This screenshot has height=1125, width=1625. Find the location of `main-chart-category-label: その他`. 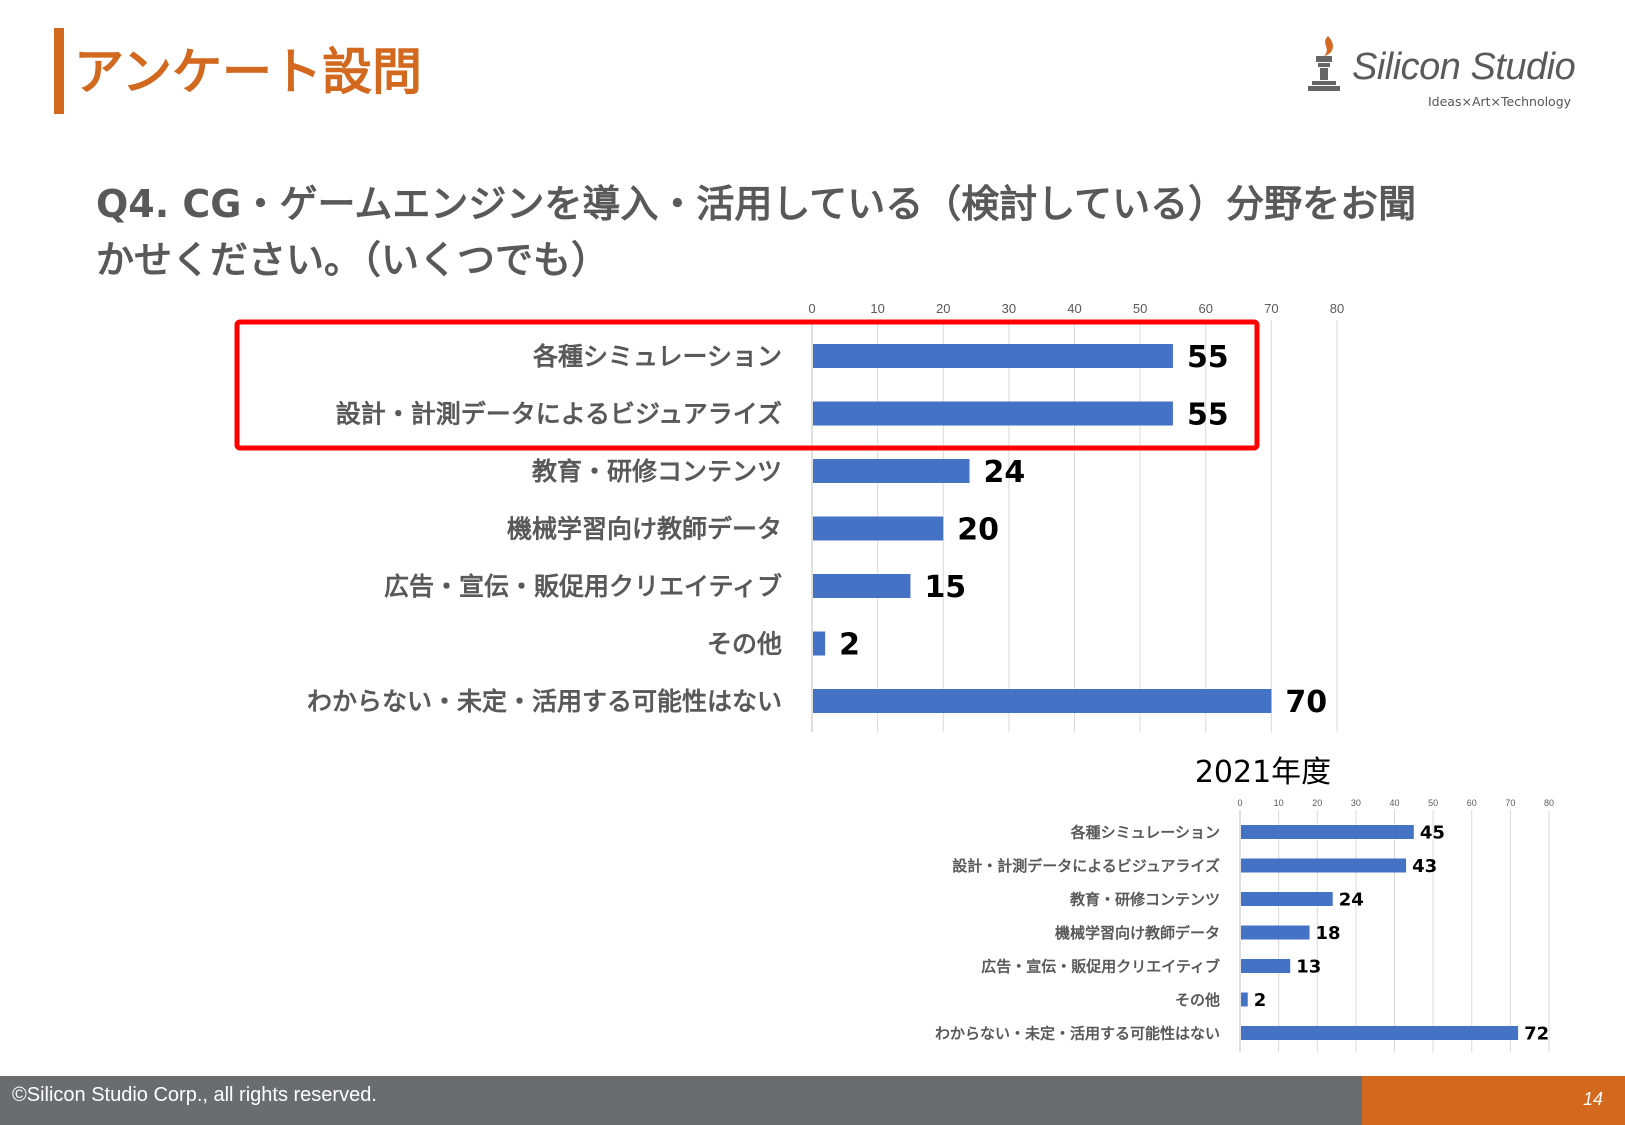

main-chart-category-label: その他 is located at coordinates (744, 644).